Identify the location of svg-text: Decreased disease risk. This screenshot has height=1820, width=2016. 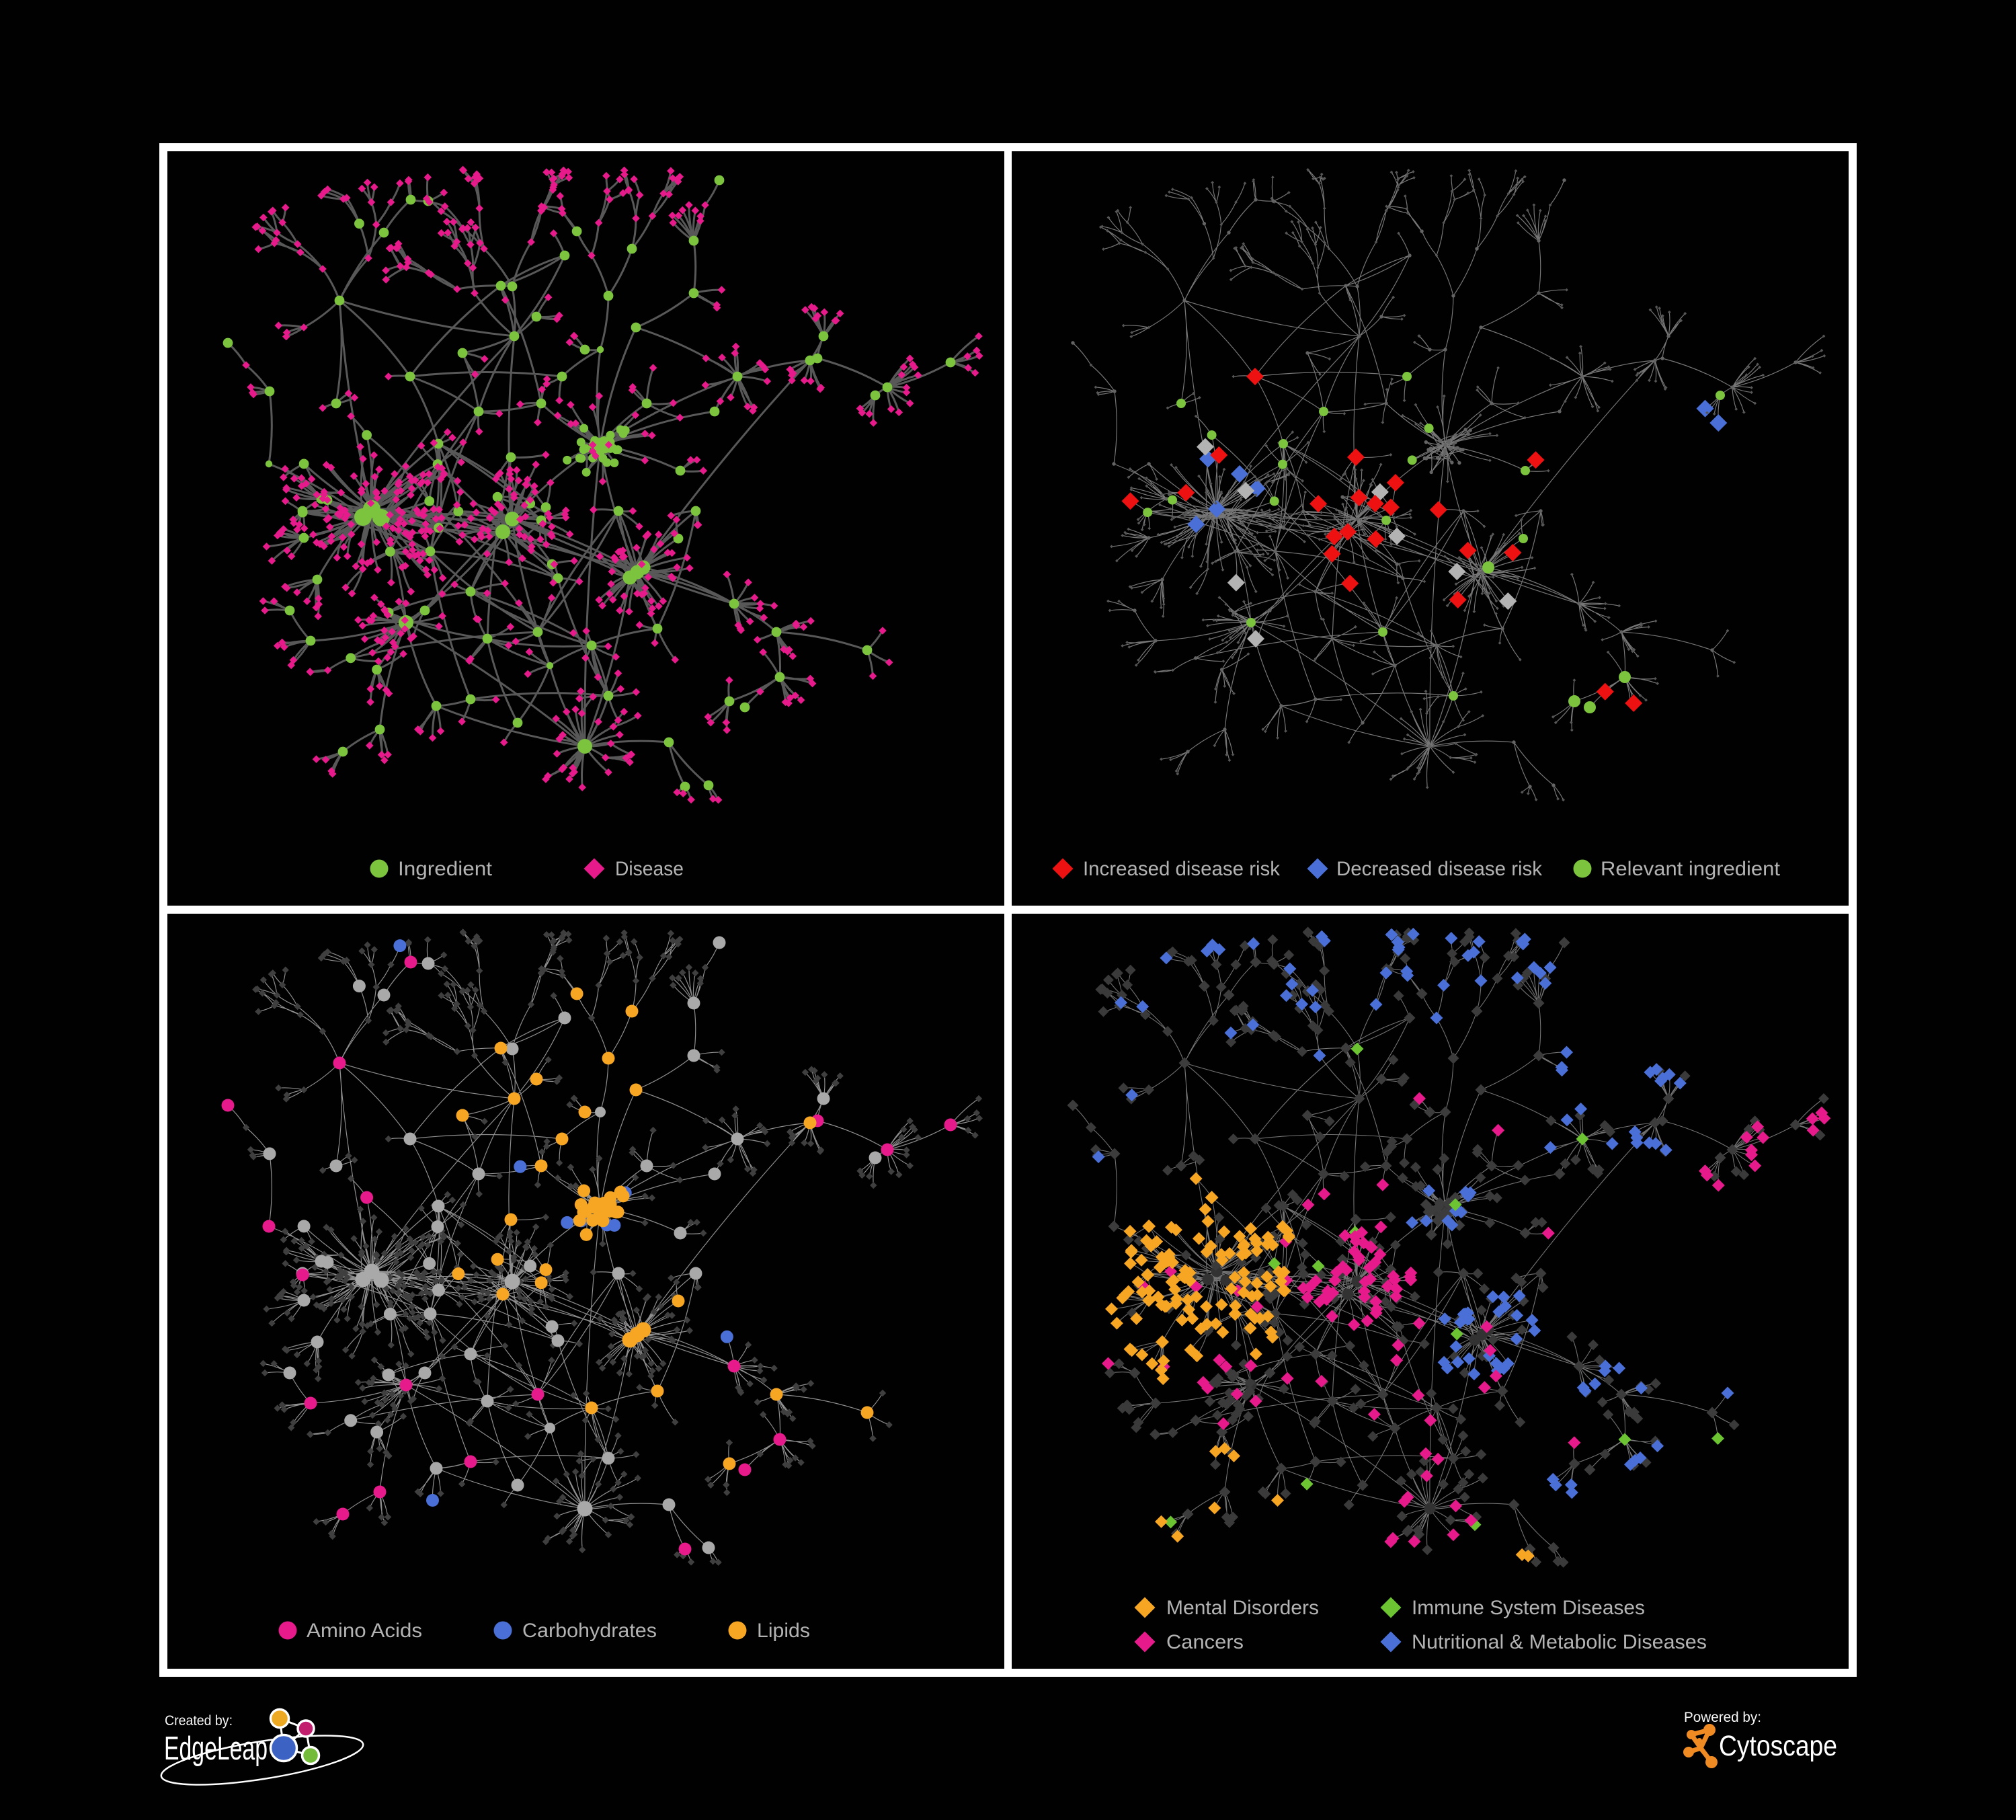
(1439, 869).